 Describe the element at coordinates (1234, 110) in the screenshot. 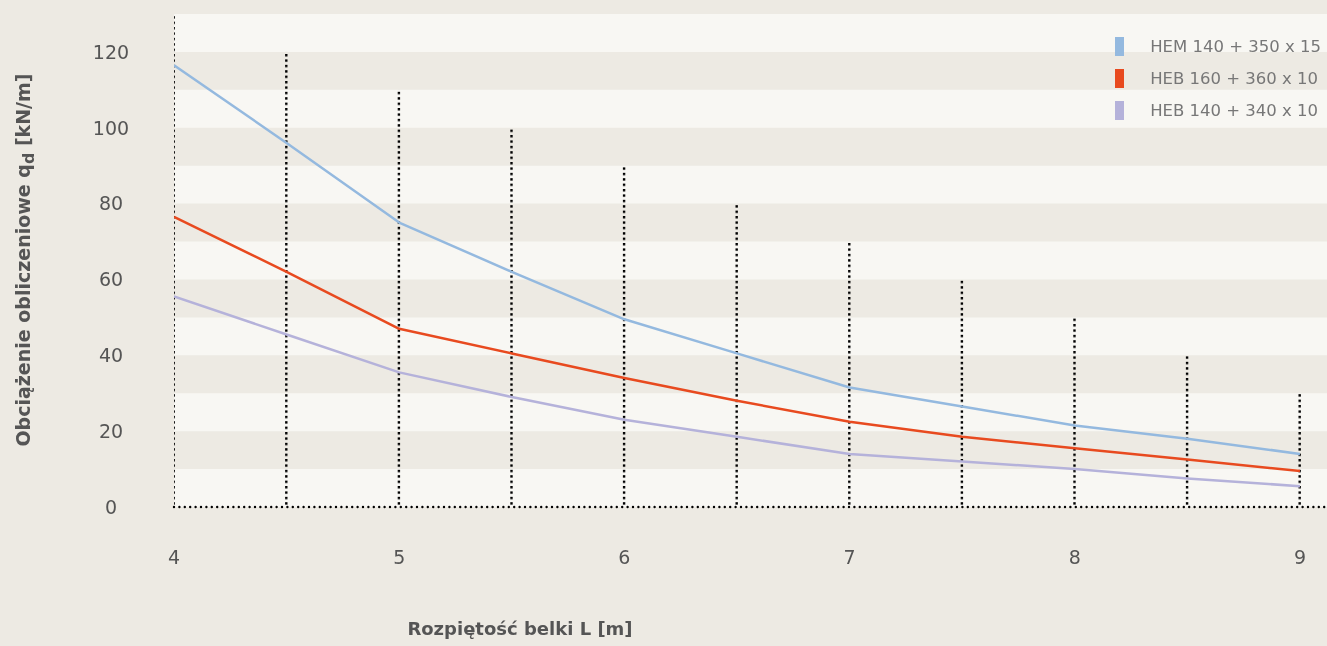

I see `legend-label: HEB 140 + 340 x 10` at that location.